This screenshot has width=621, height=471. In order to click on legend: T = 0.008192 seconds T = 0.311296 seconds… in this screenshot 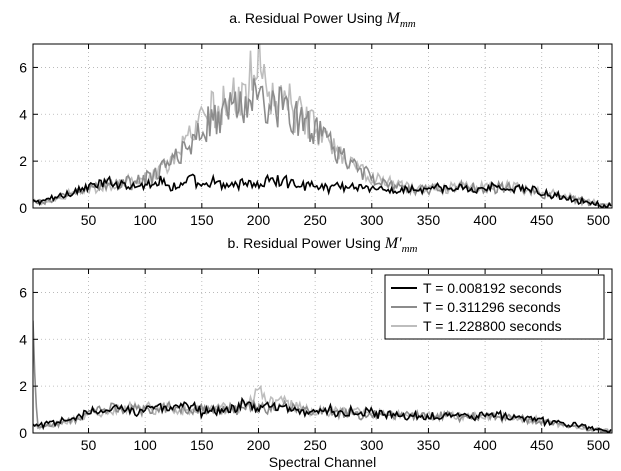, I will do `click(494, 307)`.